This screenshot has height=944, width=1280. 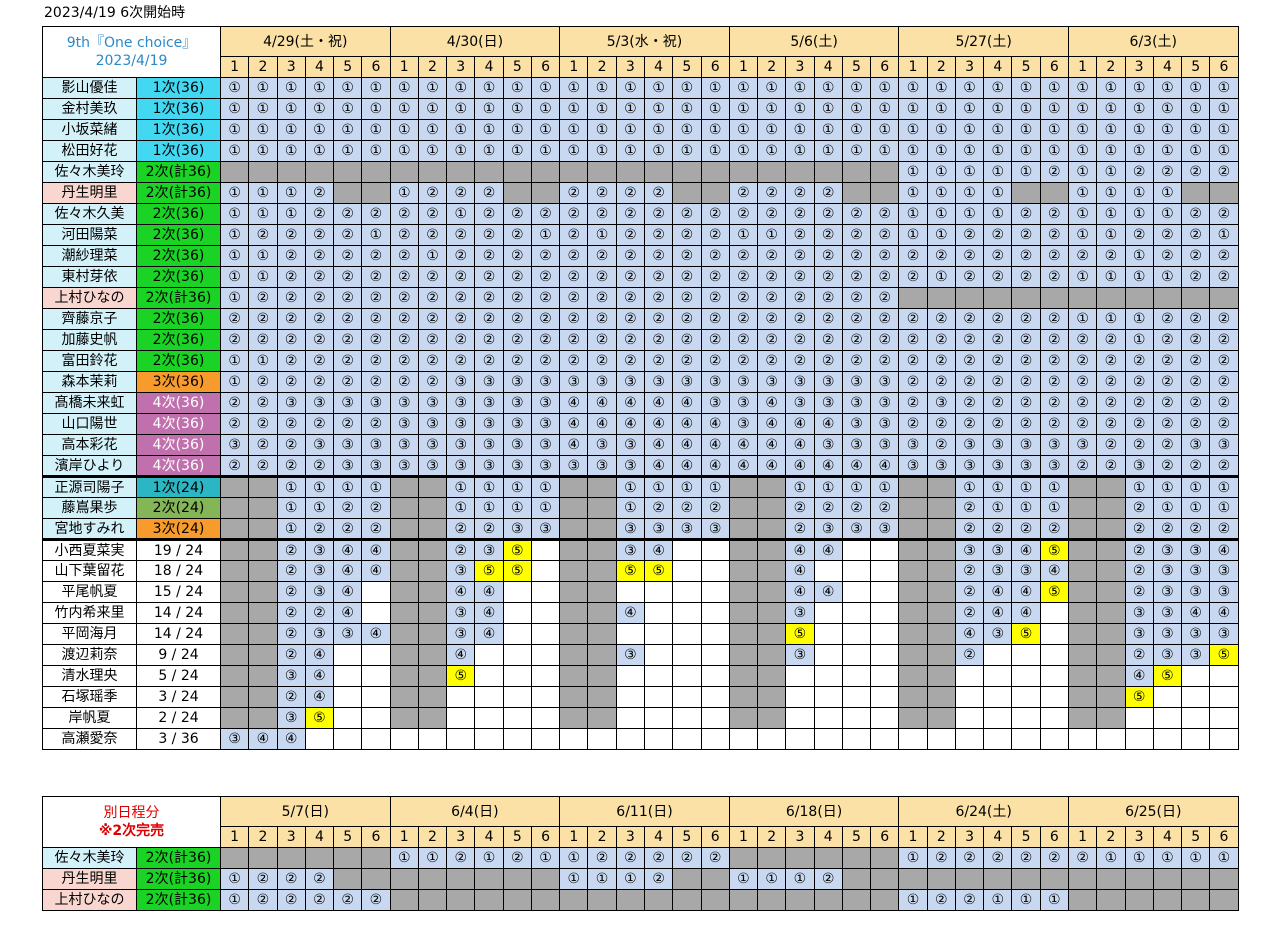 What do you see at coordinates (89, 298) in the screenshot?
I see `member-name: 上村ひなの` at bounding box center [89, 298].